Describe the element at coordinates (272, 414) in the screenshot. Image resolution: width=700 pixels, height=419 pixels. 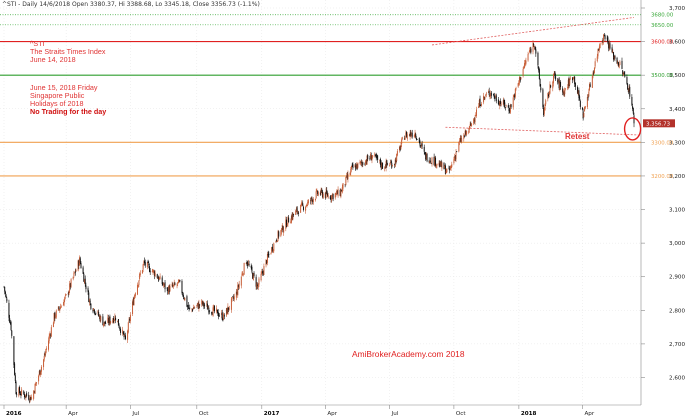
I see `x-tick-label: 2017` at that location.